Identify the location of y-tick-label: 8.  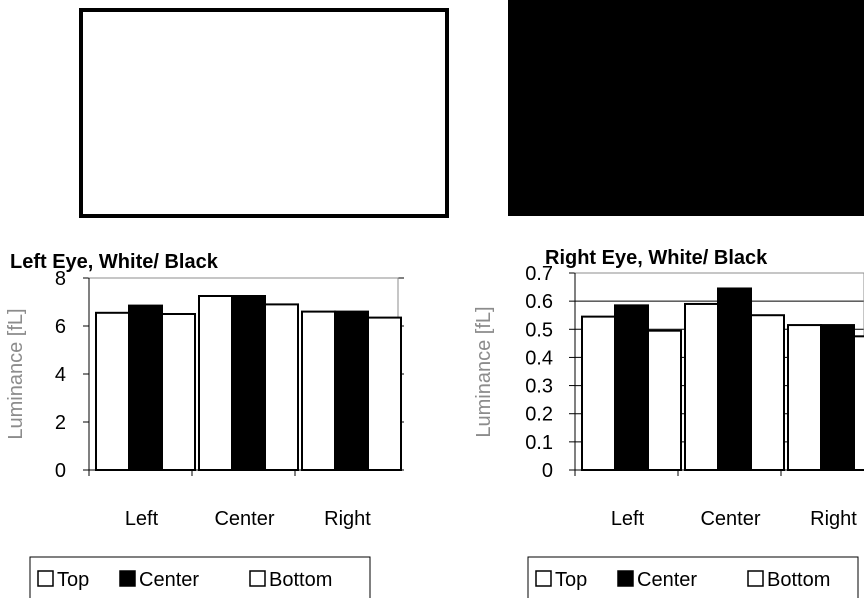
(60, 279).